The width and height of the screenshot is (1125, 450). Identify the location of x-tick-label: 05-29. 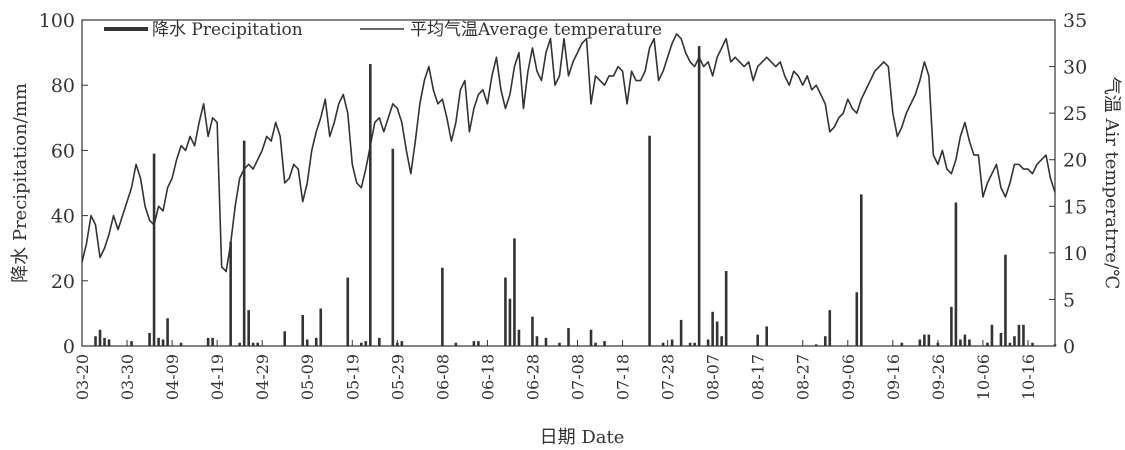
(397, 377).